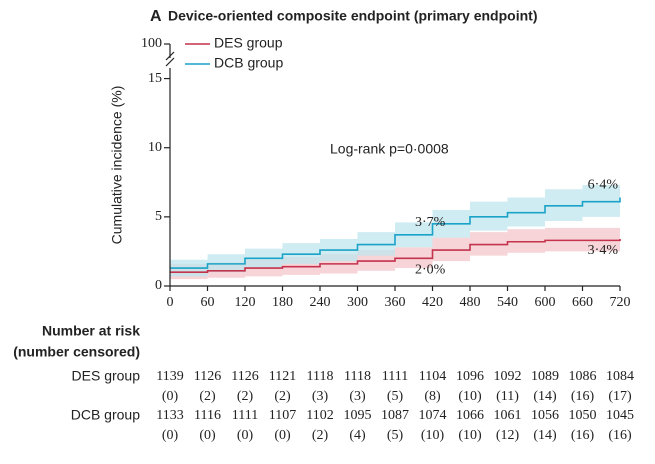 The image size is (655, 464). I want to click on at-risk-count: 1139, so click(169, 376).